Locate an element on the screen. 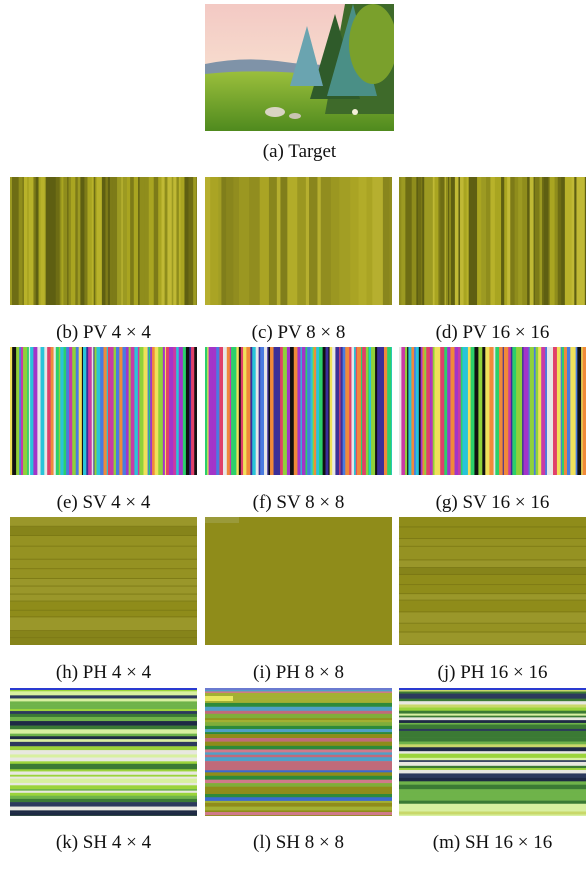 The height and width of the screenshot is (869, 586). panel-m-stripes is located at coordinates (492, 752).